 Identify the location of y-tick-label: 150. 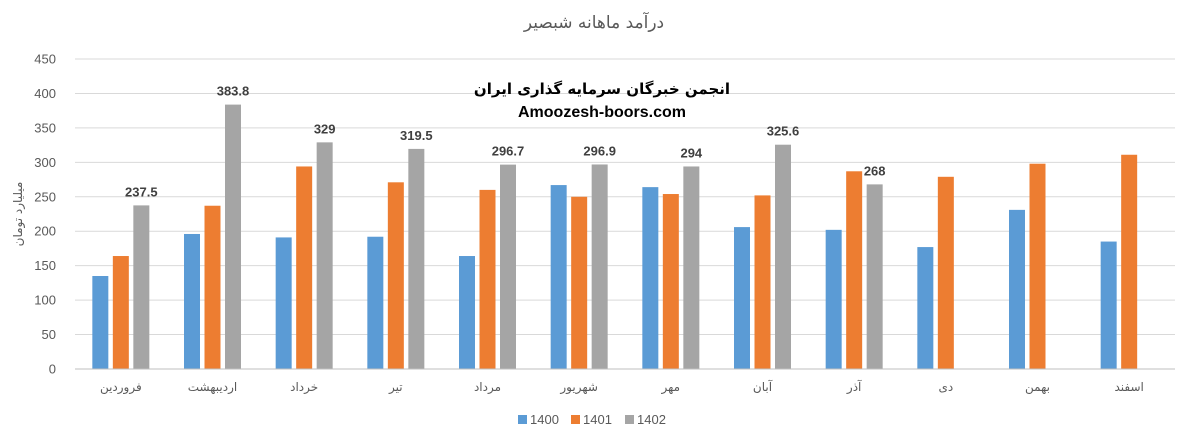
(45, 265).